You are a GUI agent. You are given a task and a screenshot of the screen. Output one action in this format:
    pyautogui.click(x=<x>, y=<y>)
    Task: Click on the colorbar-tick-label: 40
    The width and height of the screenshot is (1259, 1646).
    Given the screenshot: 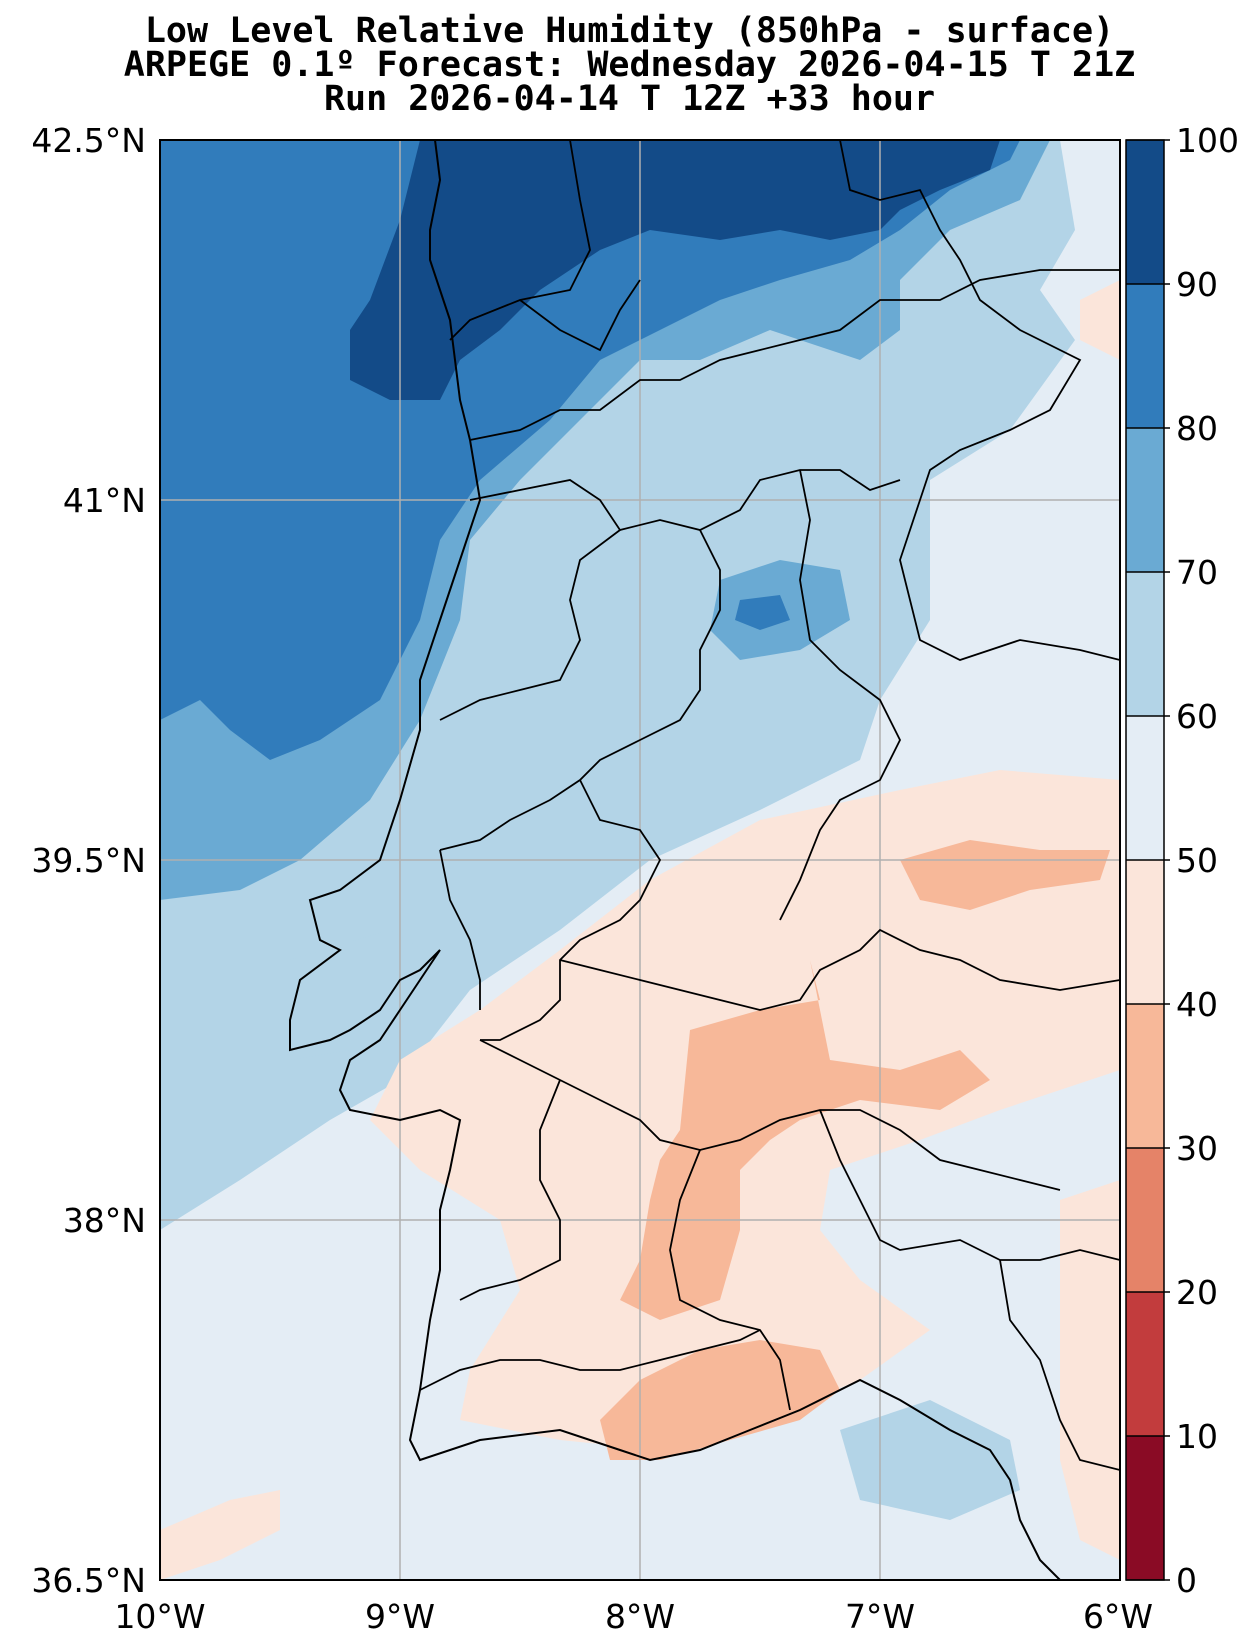 What is the action you would take?
    pyautogui.click(x=1197, y=1004)
    